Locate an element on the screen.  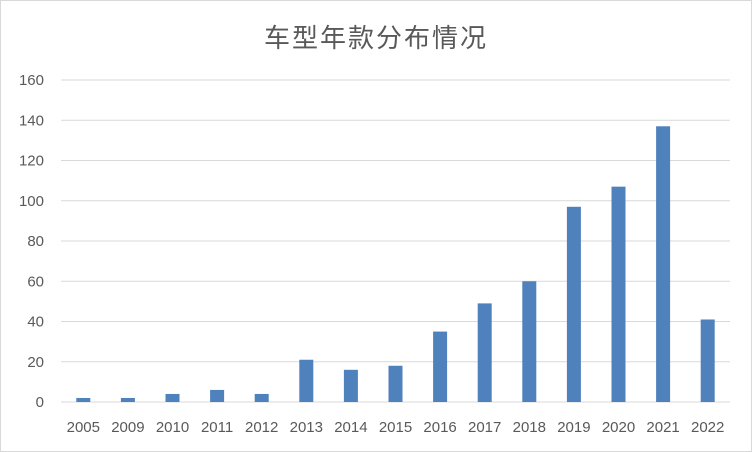
y-tick-label: 80 is located at coordinates (35, 241).